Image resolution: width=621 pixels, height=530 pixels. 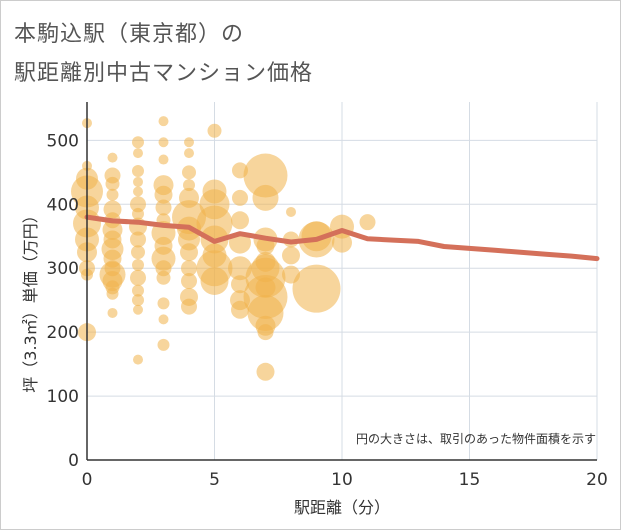 I want to click on y-tick-label: 0, so click(x=73, y=461).